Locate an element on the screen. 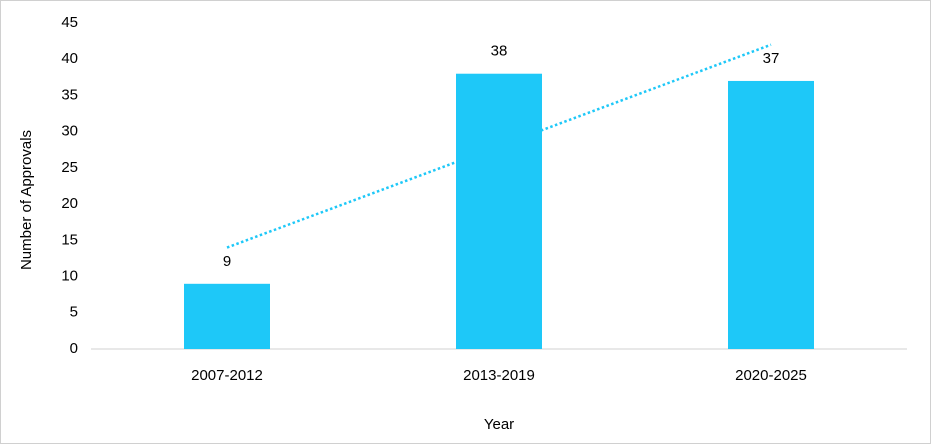  y-tick-label: 25 is located at coordinates (69, 167).